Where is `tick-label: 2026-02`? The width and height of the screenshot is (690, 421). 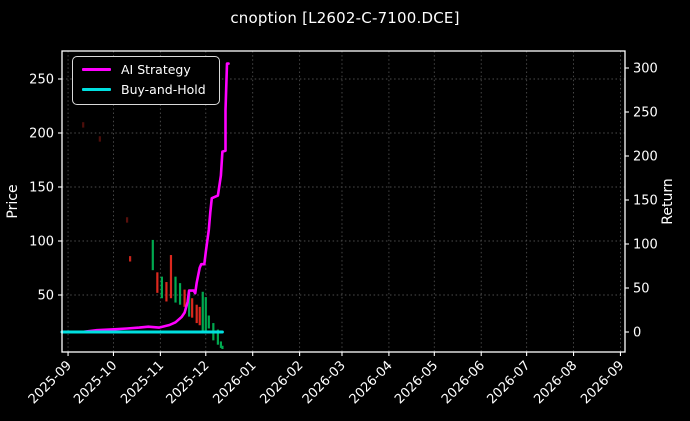 tick-label: 2026-02 is located at coordinates (281, 382).